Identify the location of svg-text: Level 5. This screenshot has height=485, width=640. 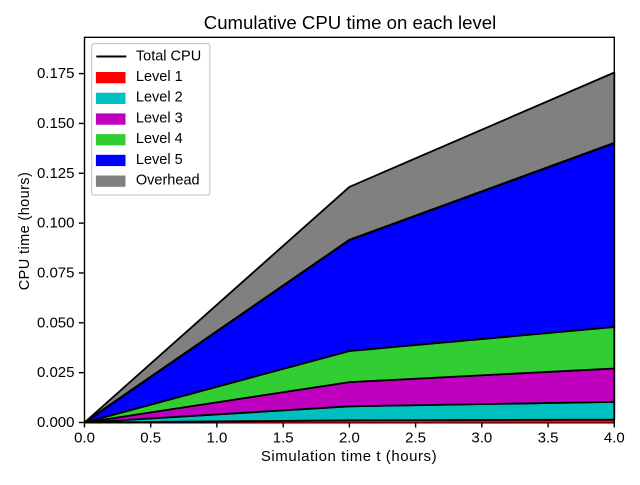
(159, 160).